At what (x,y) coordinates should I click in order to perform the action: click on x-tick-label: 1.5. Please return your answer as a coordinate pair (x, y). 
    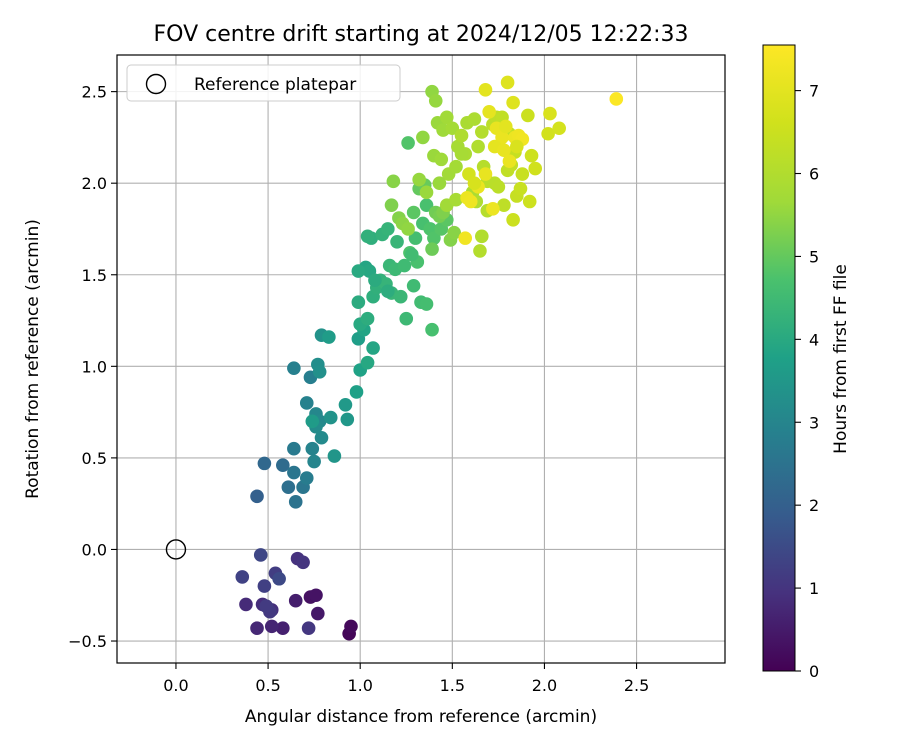
    Looking at the image, I should click on (452, 685).